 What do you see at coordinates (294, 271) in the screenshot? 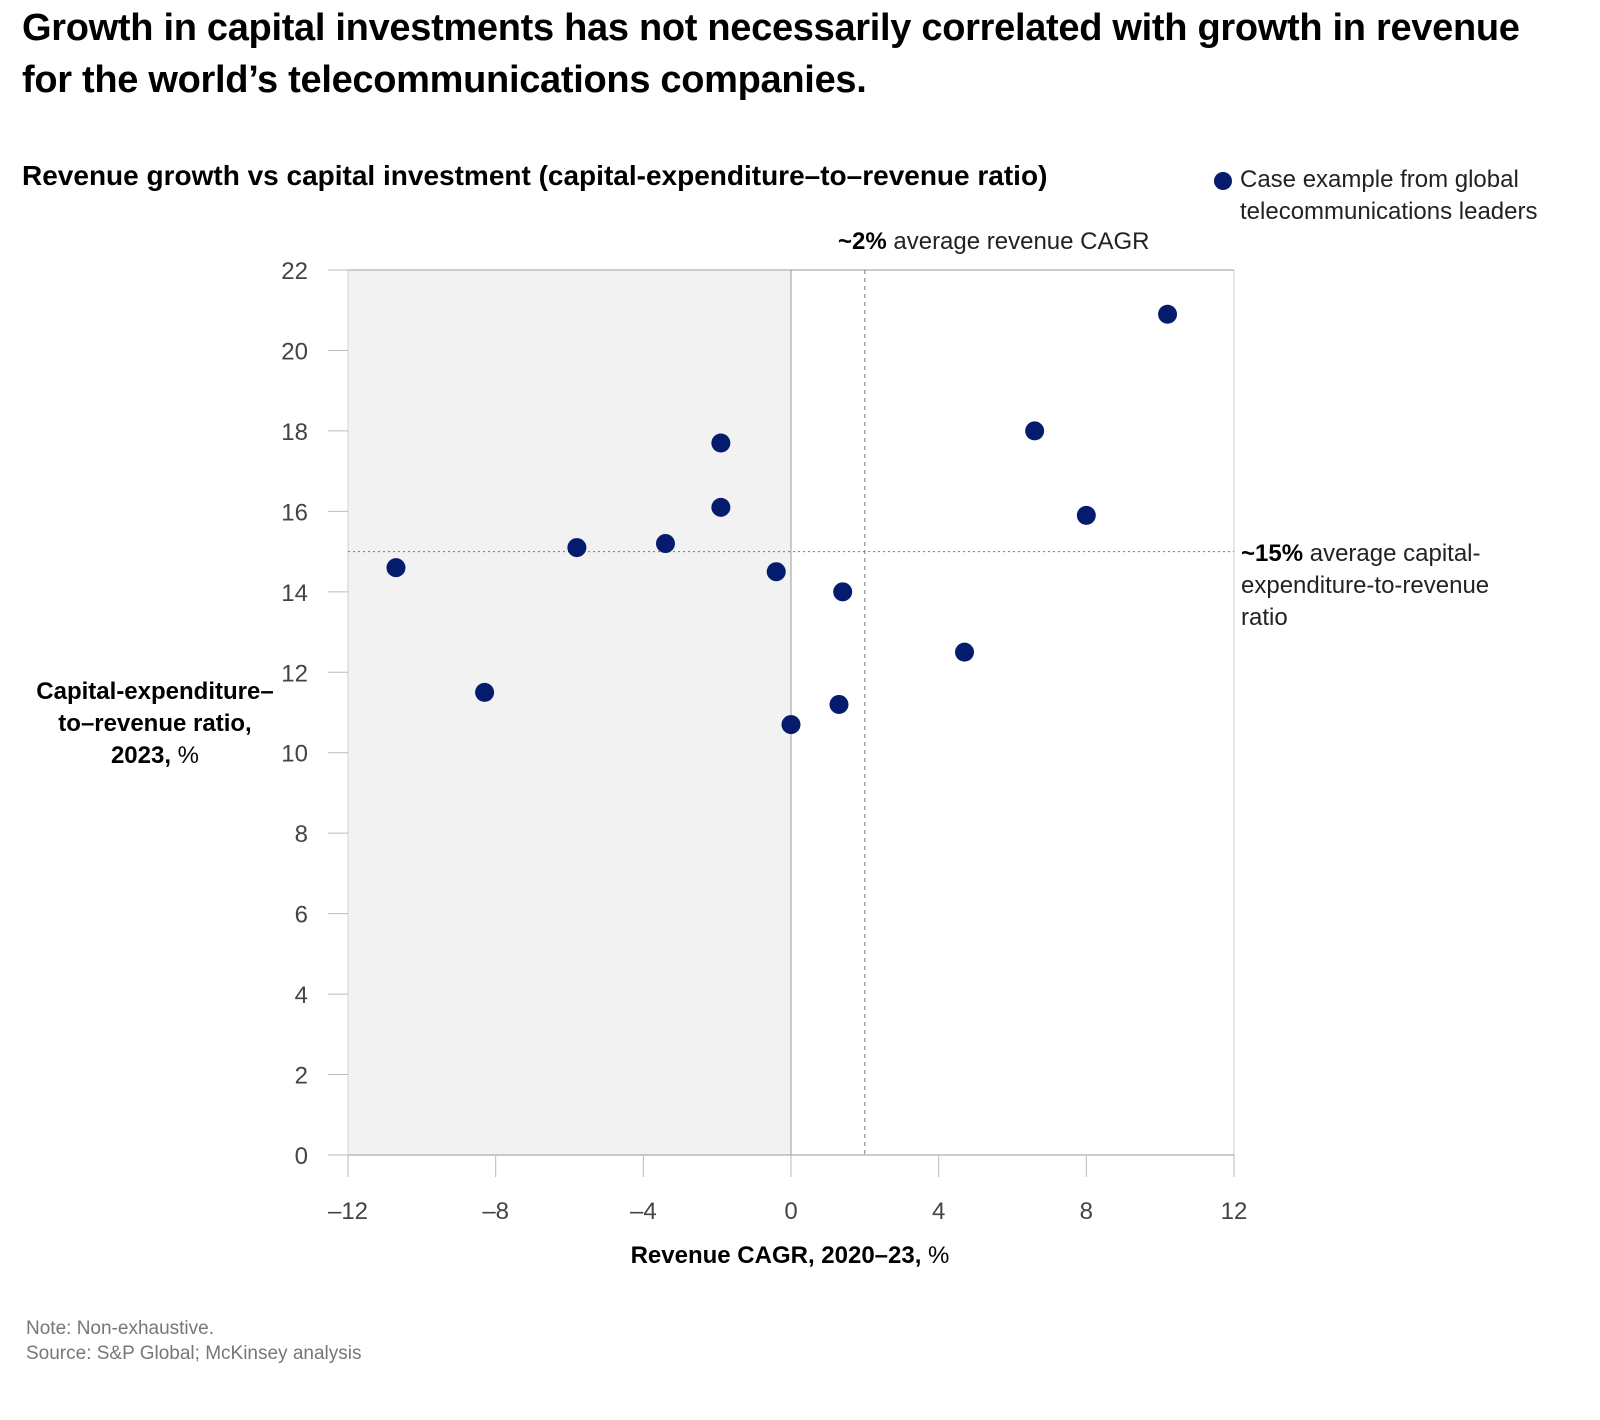
I see `y-tick-label: 22` at bounding box center [294, 271].